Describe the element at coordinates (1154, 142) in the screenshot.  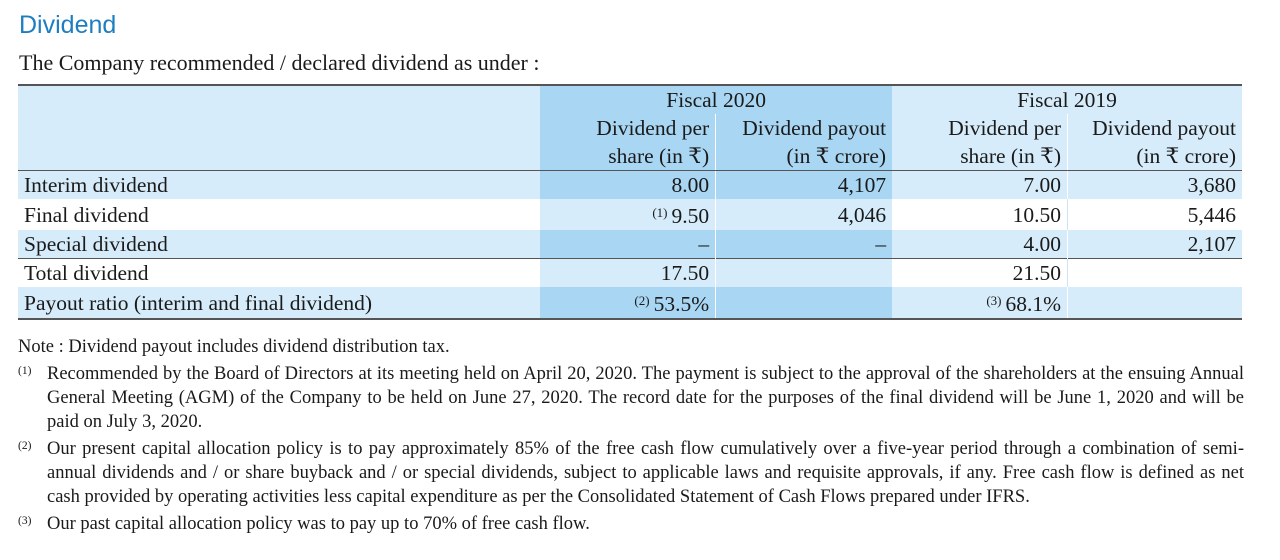
I see `header-fy19-payout: Dividend payout (in ₹ crore)` at that location.